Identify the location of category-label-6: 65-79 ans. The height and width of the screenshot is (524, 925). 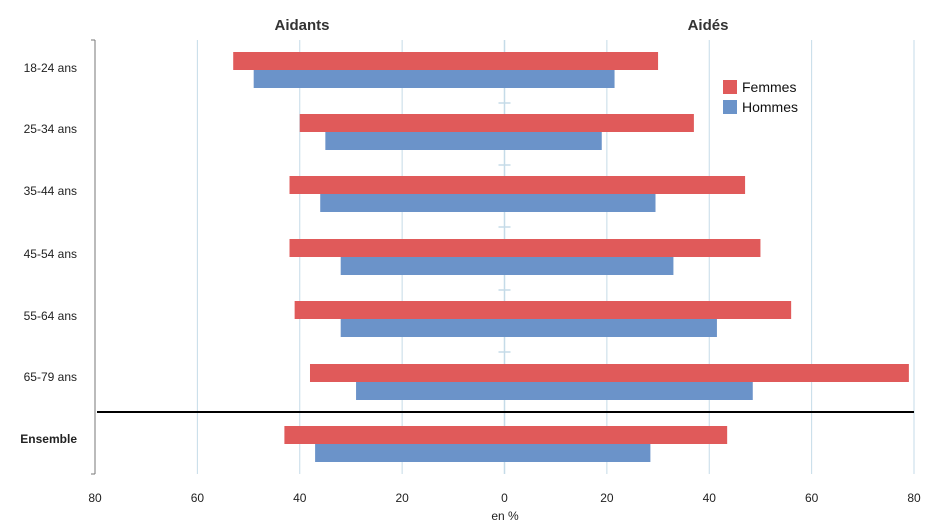
(50, 377).